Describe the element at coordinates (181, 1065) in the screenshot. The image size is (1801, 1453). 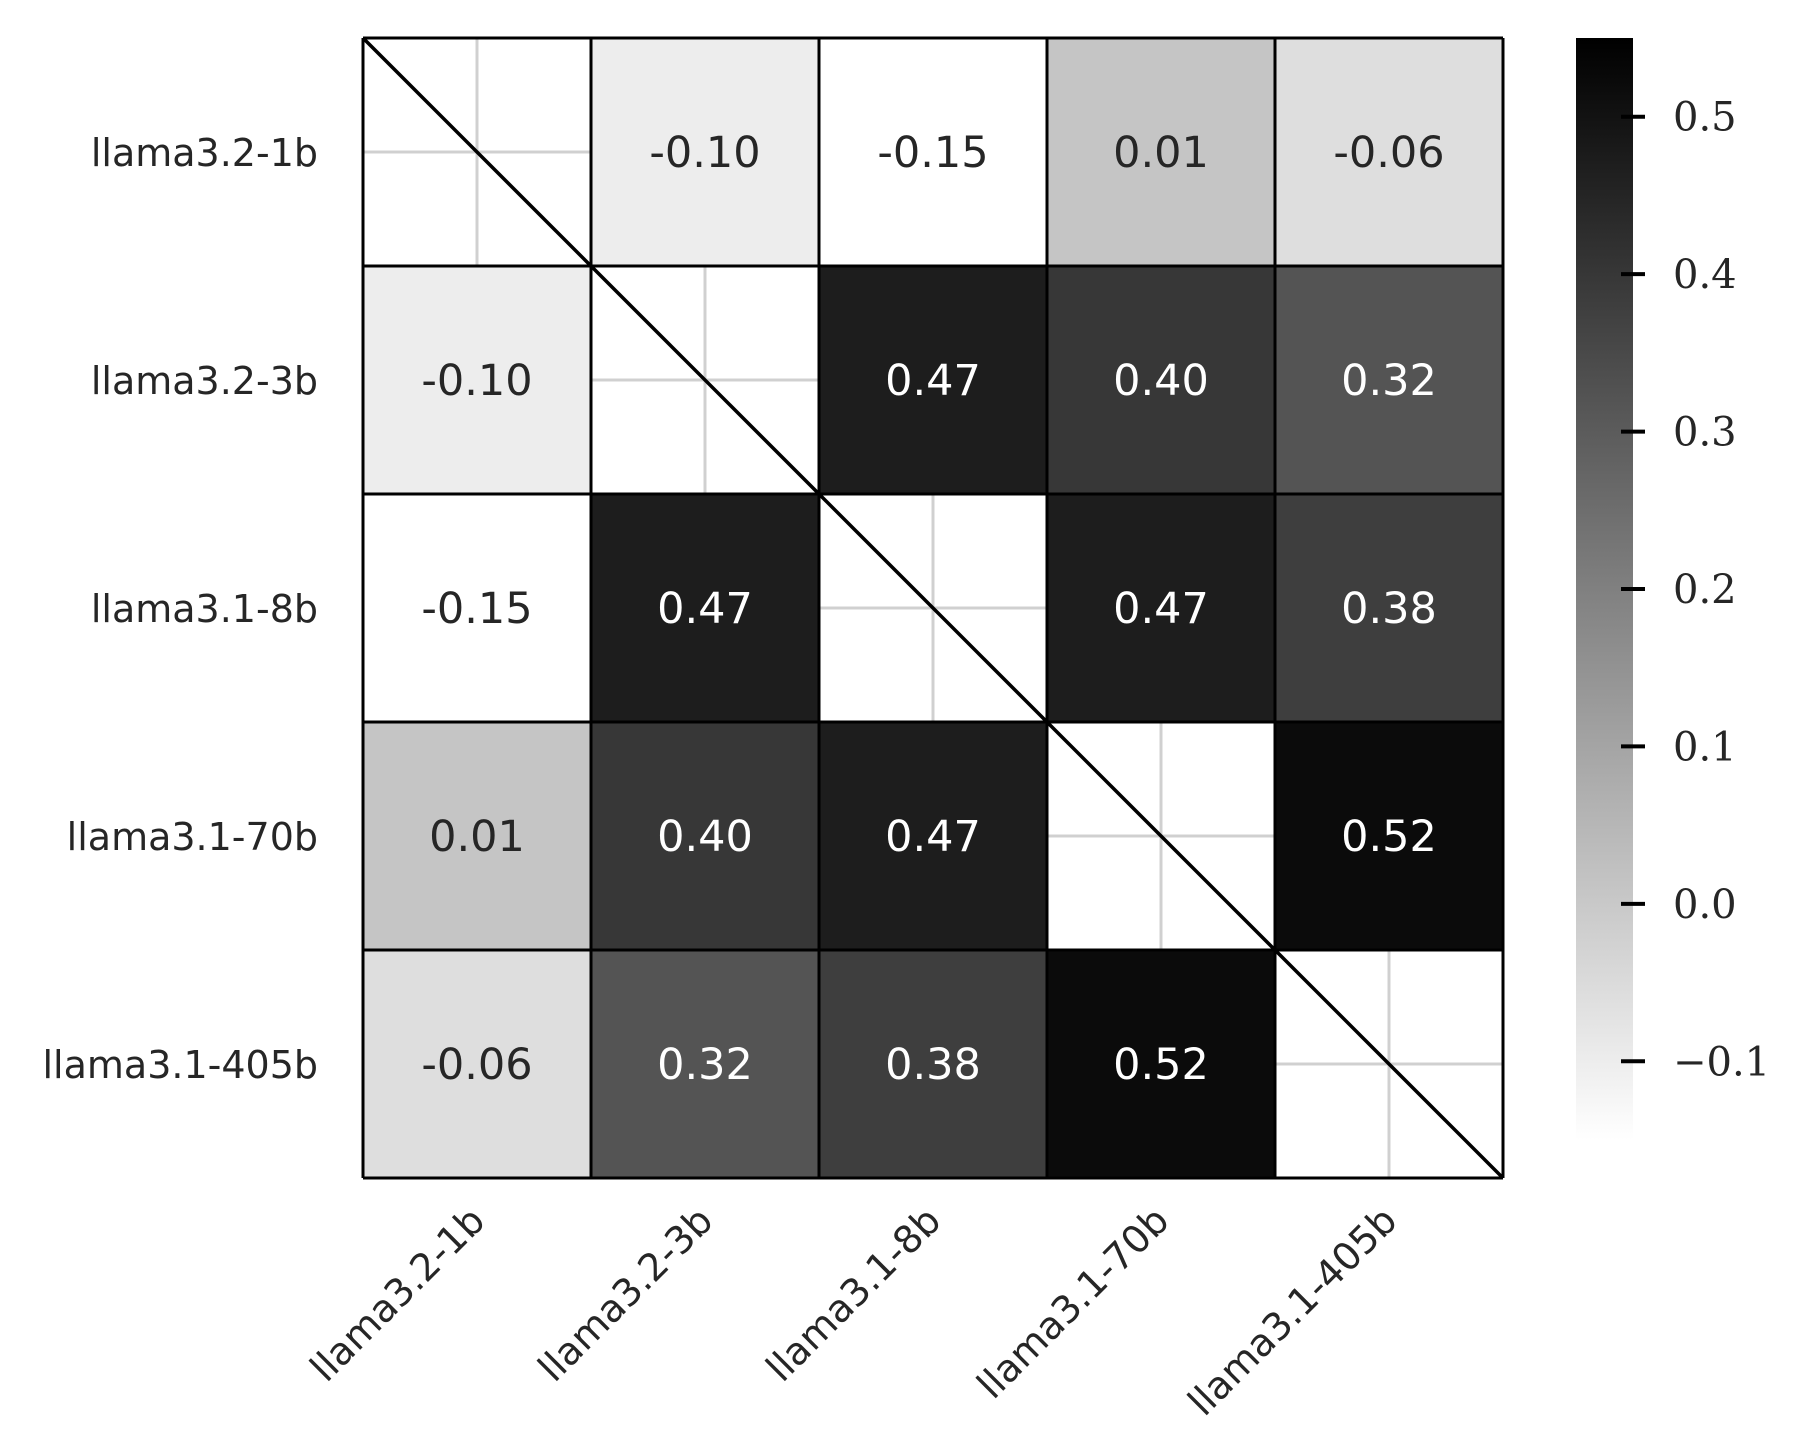
I see `y-tick-label: llama3.1-405b` at that location.